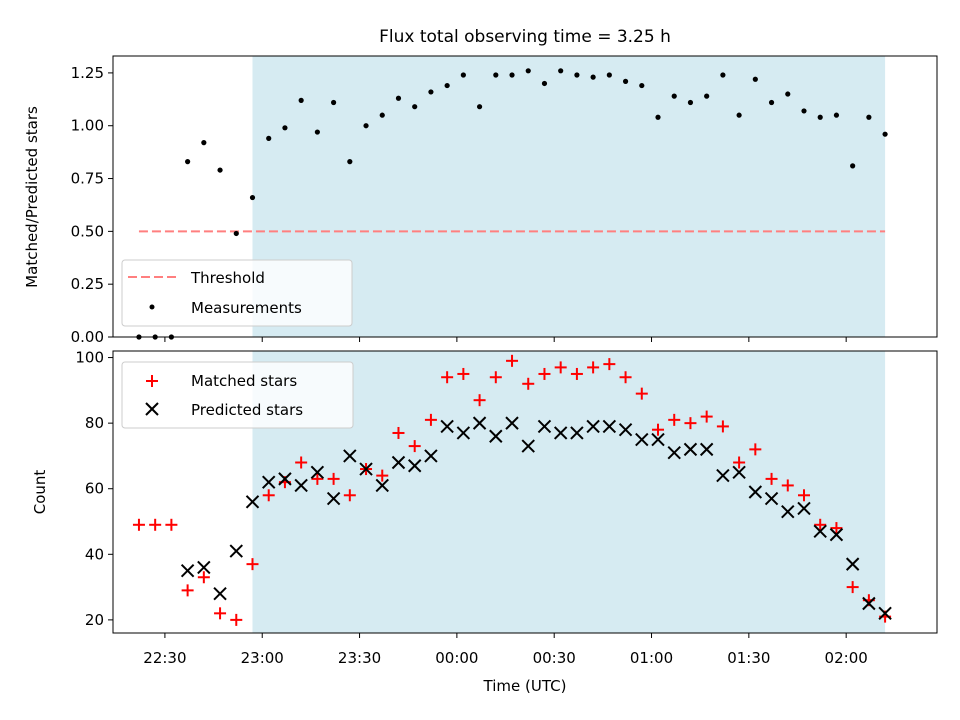  What do you see at coordinates (152, 381) in the screenshot?
I see `legend-matched-swatch` at bounding box center [152, 381].